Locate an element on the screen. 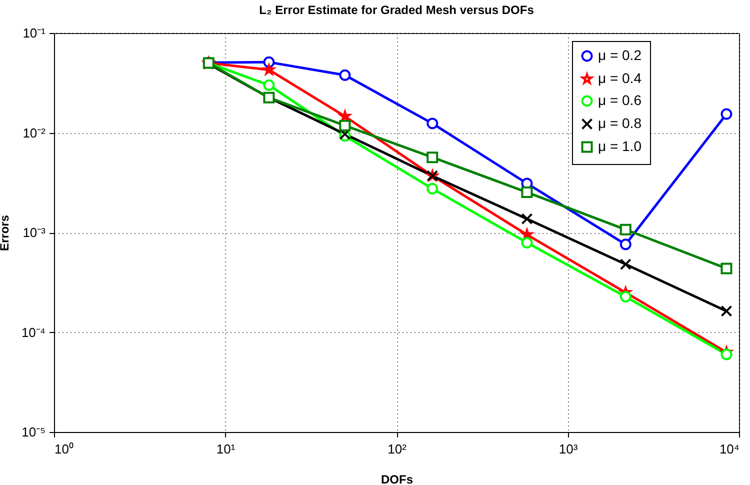 This screenshot has height=485, width=750. legend-label: μ = 0.6 is located at coordinates (620, 100).